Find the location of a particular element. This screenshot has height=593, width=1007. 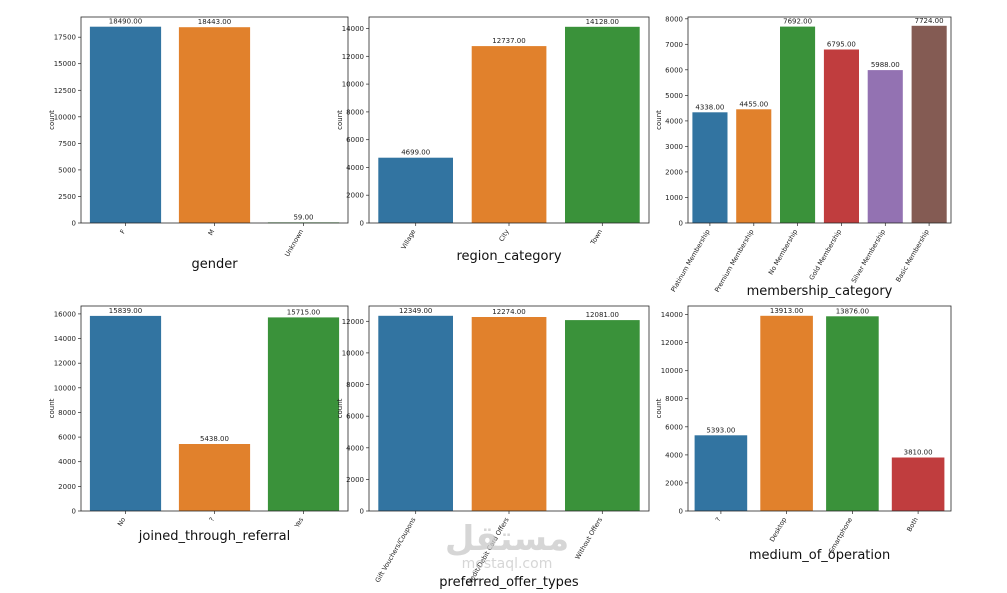

x-tick-label: Gold Membership is located at coordinates (826, 255).